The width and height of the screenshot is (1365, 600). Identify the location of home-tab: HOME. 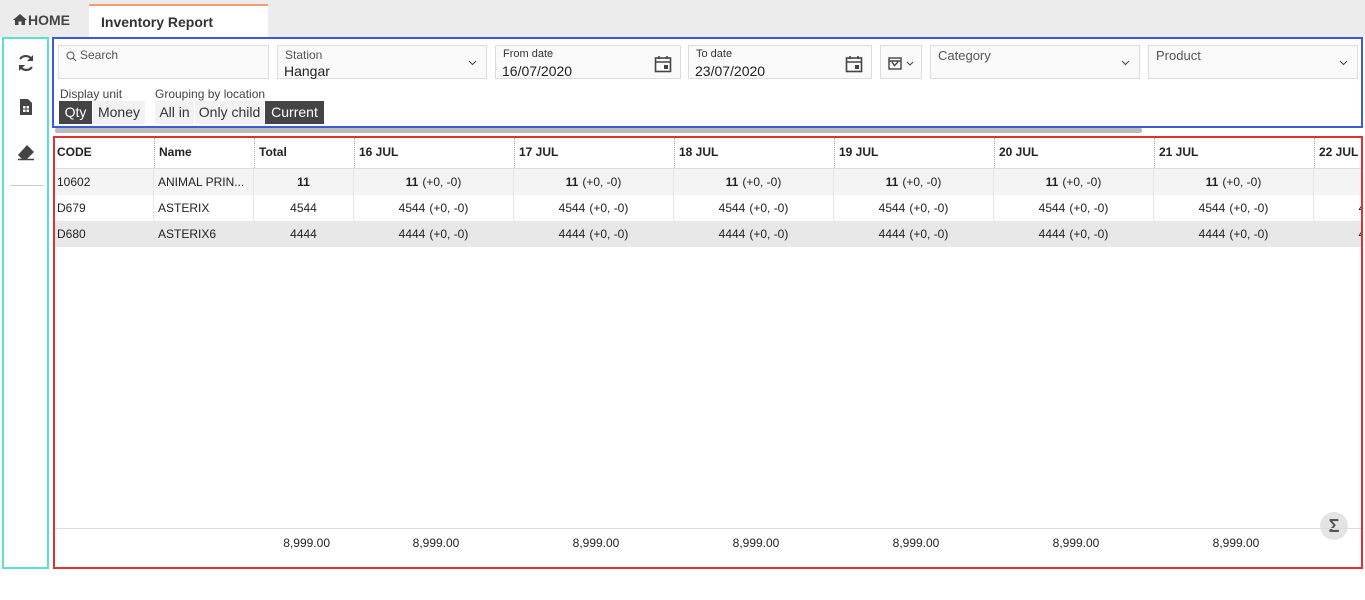
(41, 20).